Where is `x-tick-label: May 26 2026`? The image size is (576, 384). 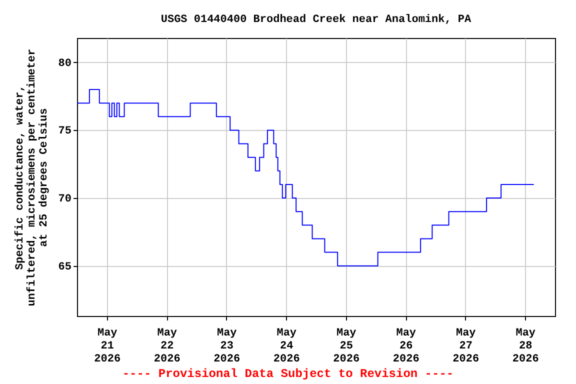
x-tick-label: May 26 2026 is located at coordinates (406, 347).